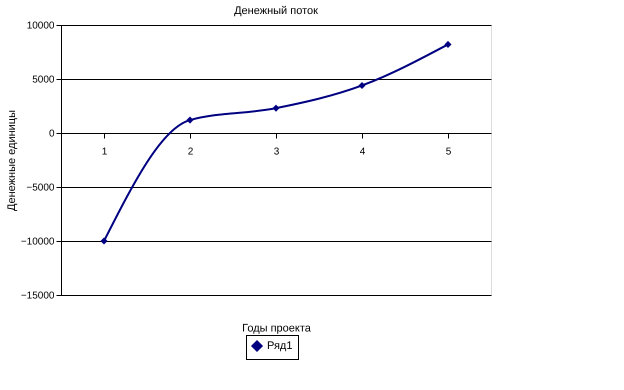 Image resolution: width=624 pixels, height=390 pixels. What do you see at coordinates (449, 152) in the screenshot?
I see `x-tick-label: 5` at bounding box center [449, 152].